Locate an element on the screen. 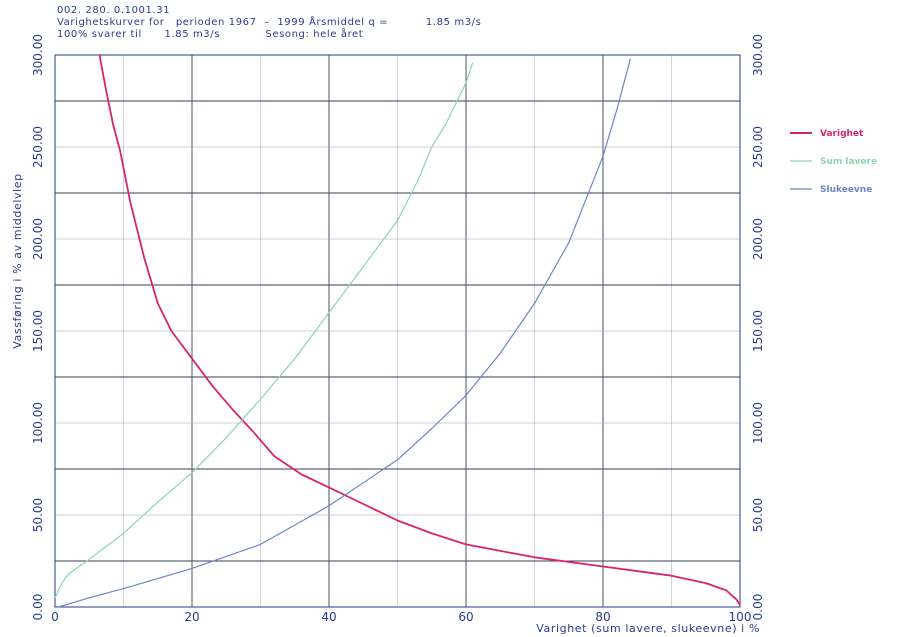 The width and height of the screenshot is (910, 637). x-tick-label: 40 is located at coordinates (328, 617).